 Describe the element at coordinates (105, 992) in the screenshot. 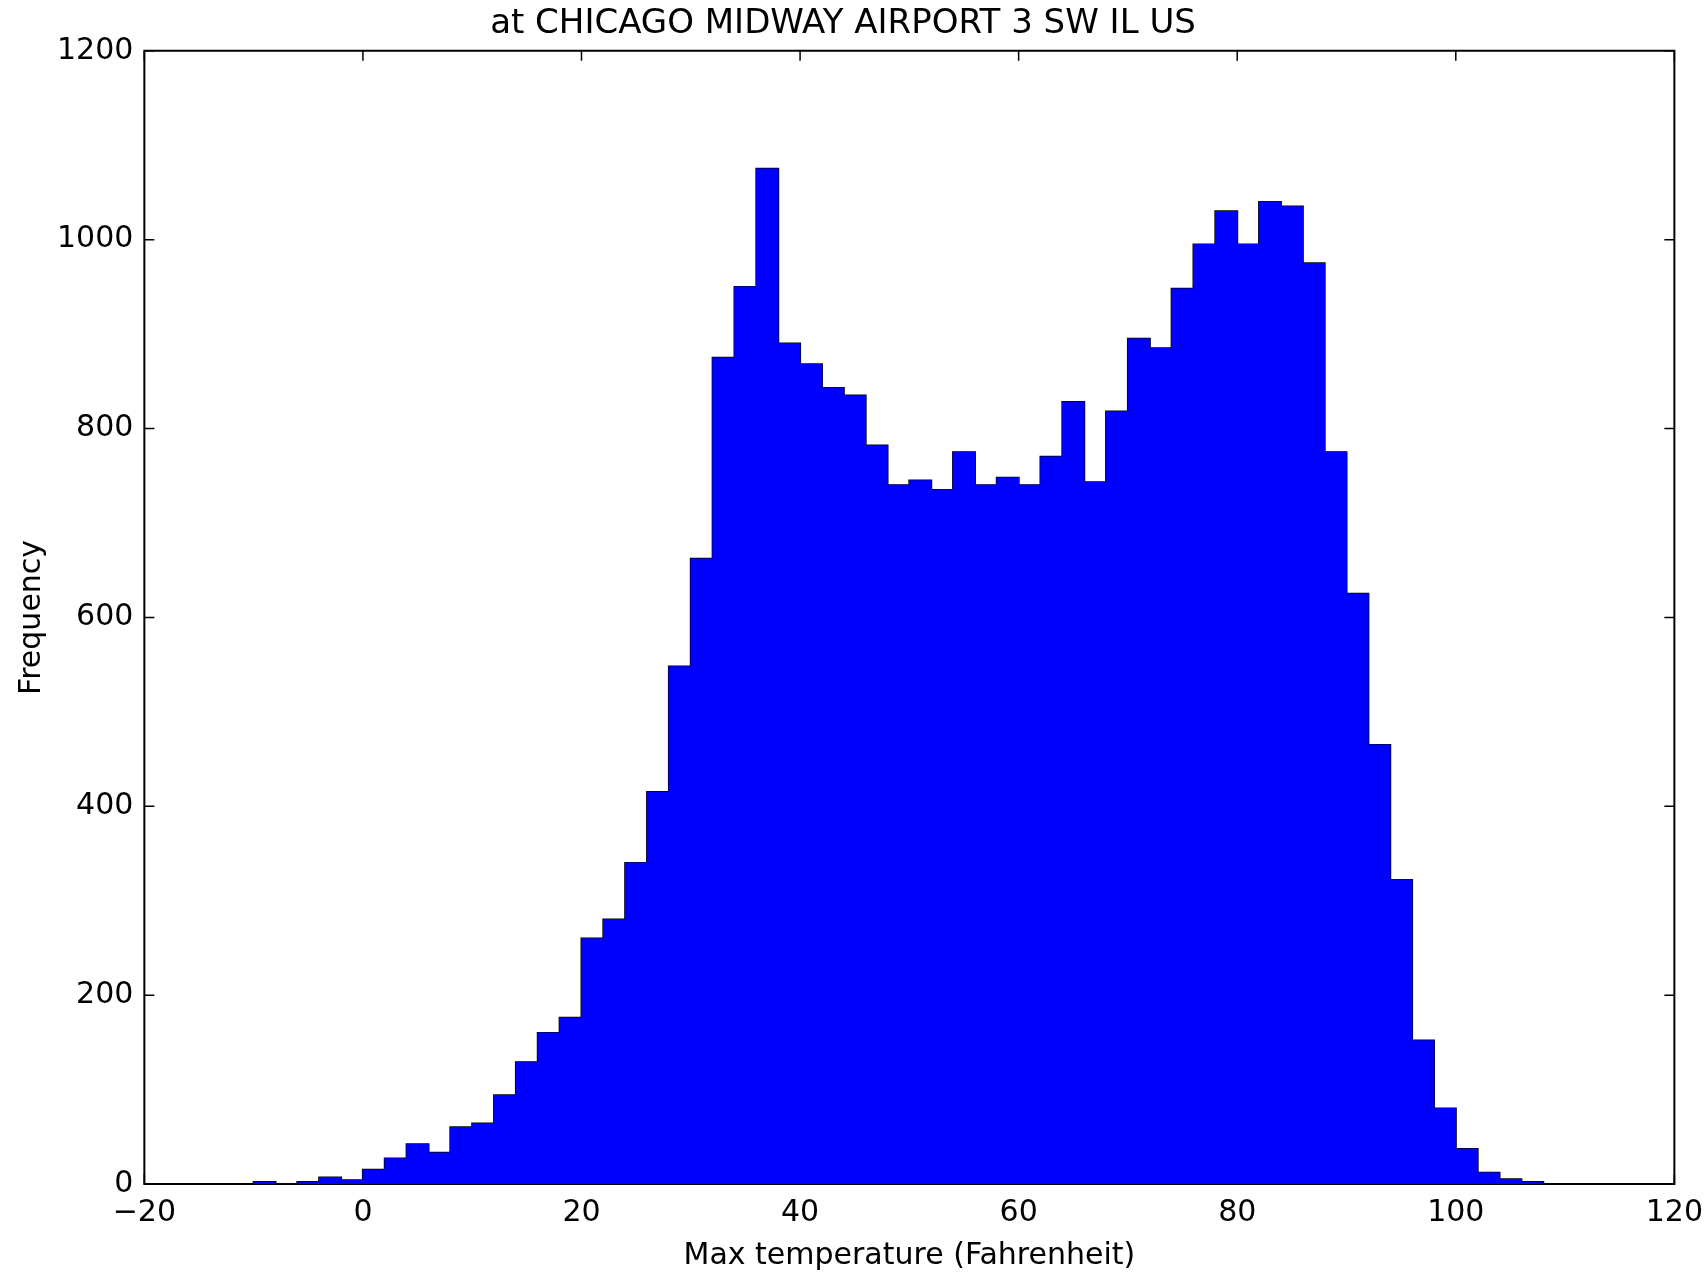

I see `y-tick-label: 200` at that location.